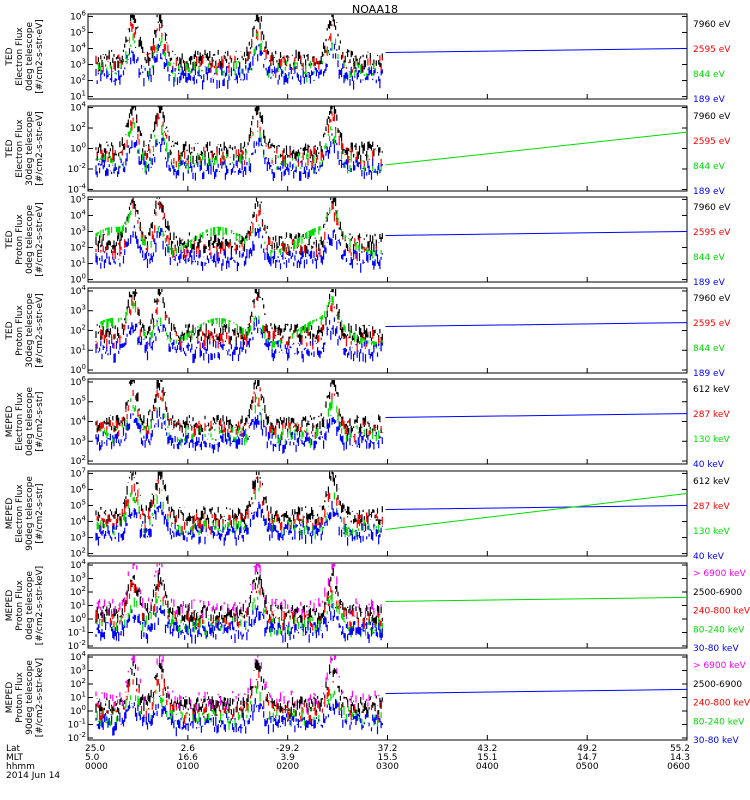 The width and height of the screenshot is (750, 800). Describe the element at coordinates (239, 688) in the screenshot. I see `series-black` at that location.